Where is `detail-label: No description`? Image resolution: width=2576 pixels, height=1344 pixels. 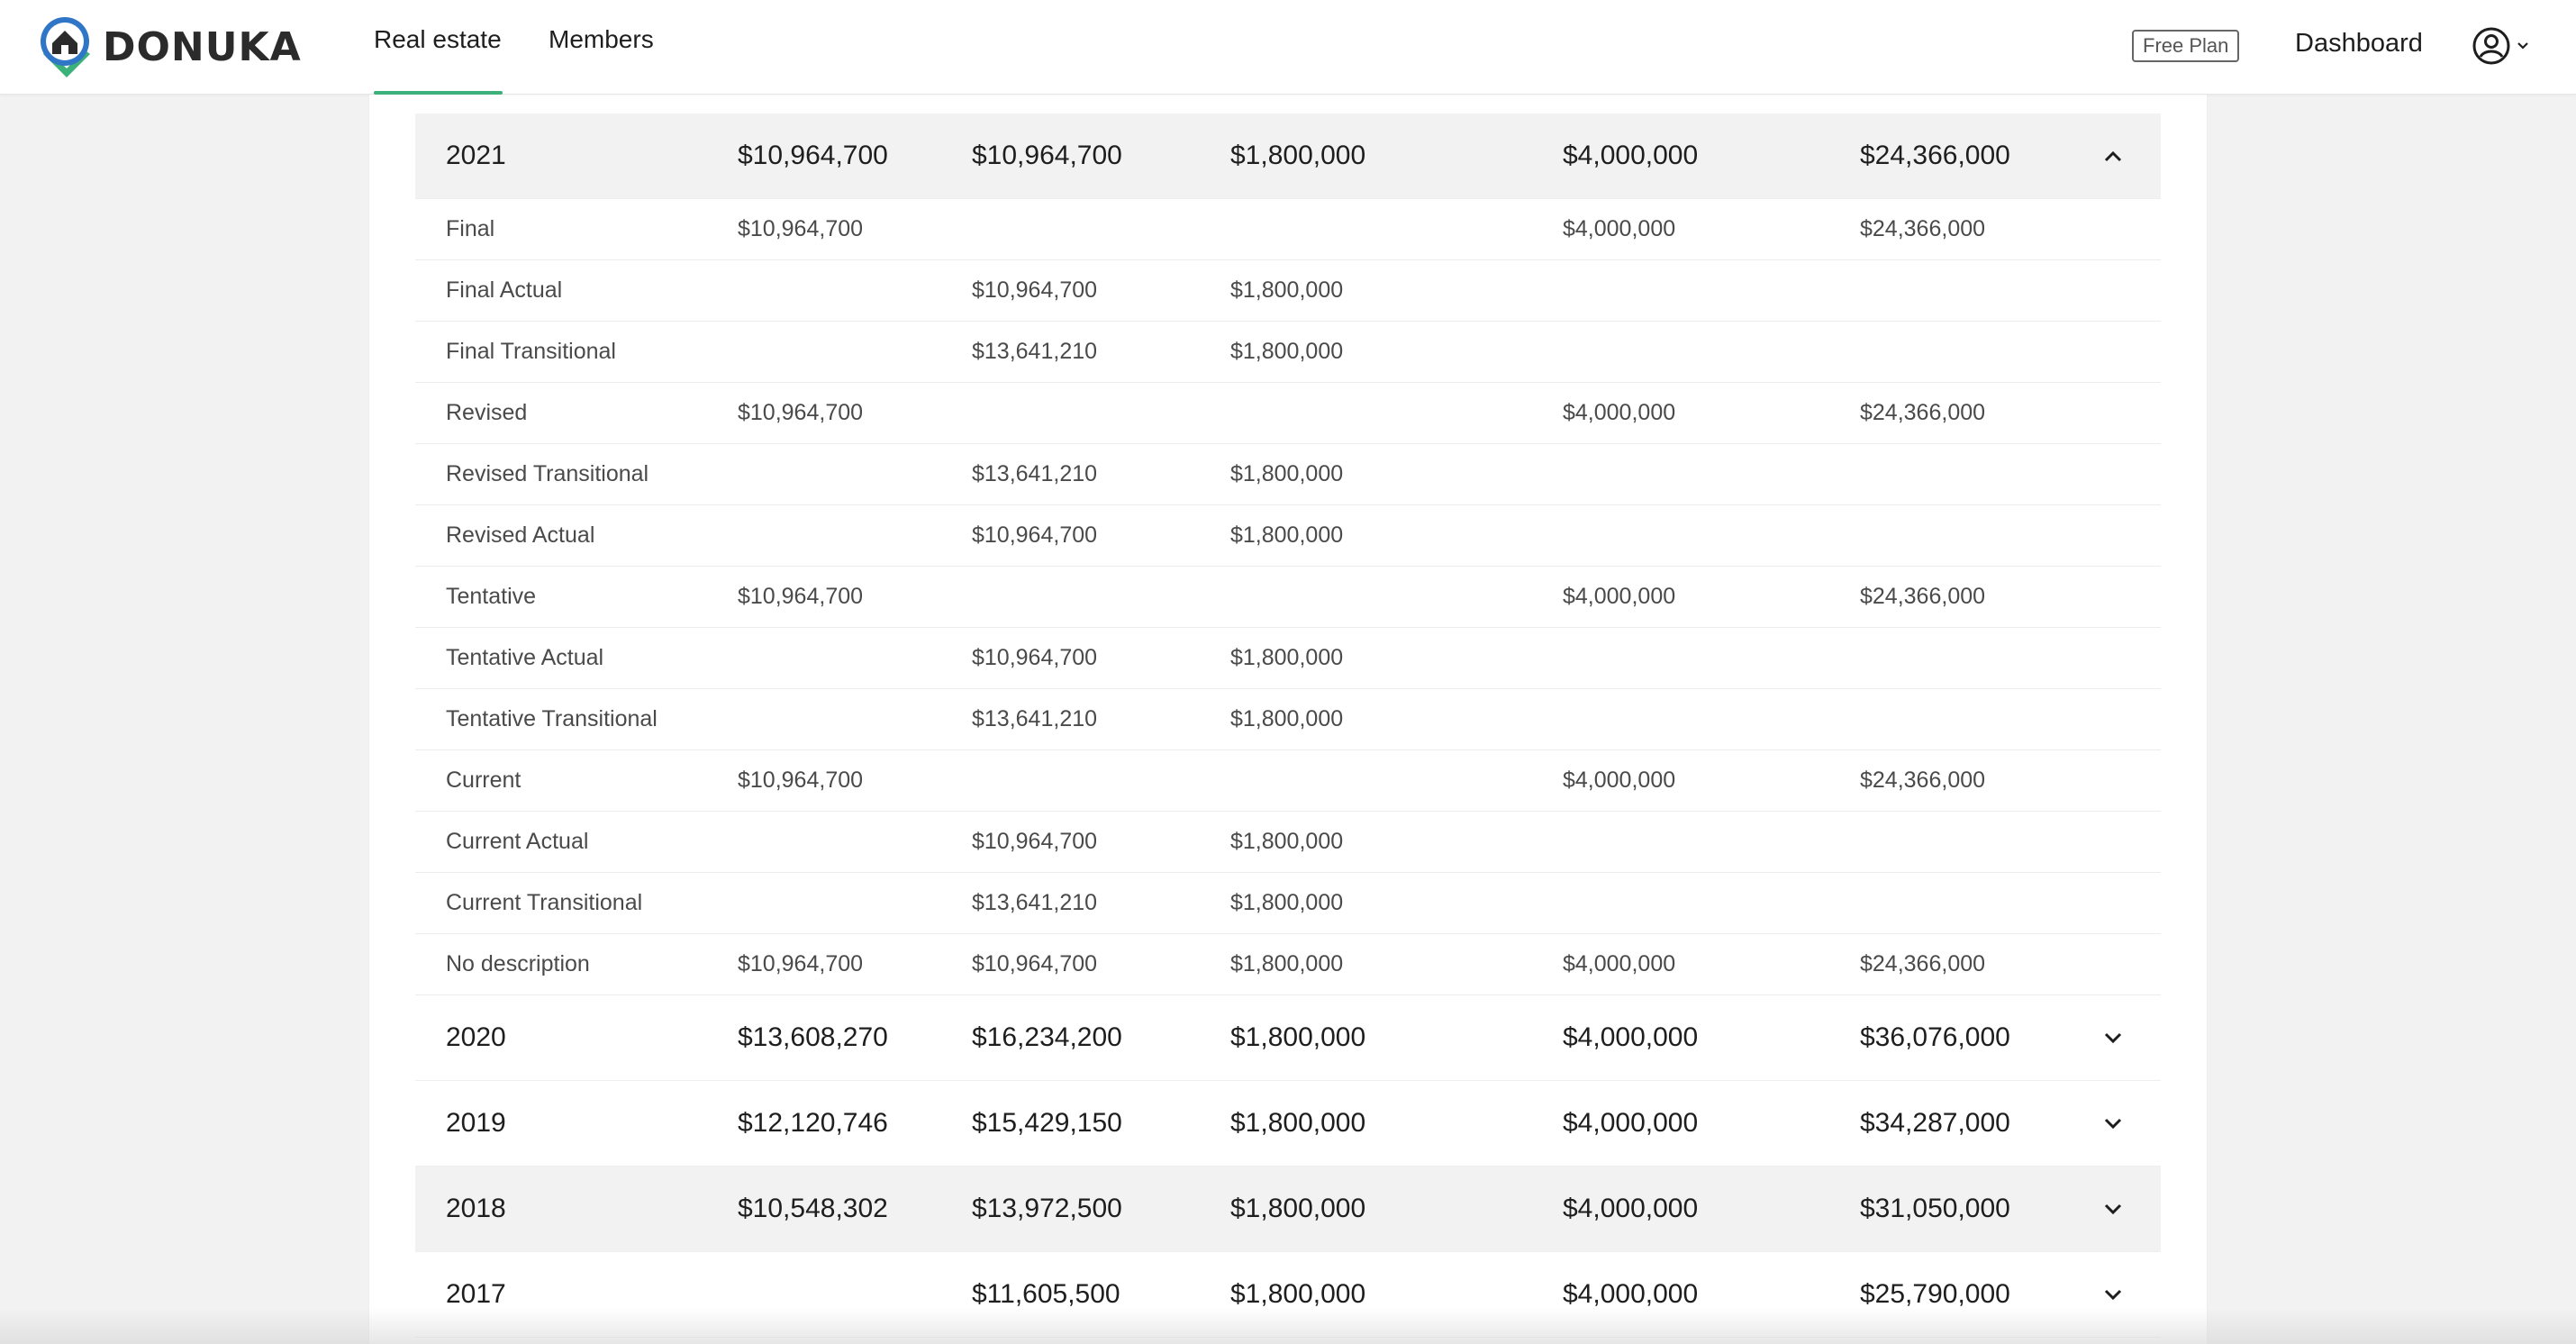 detail-label: No description is located at coordinates (518, 964).